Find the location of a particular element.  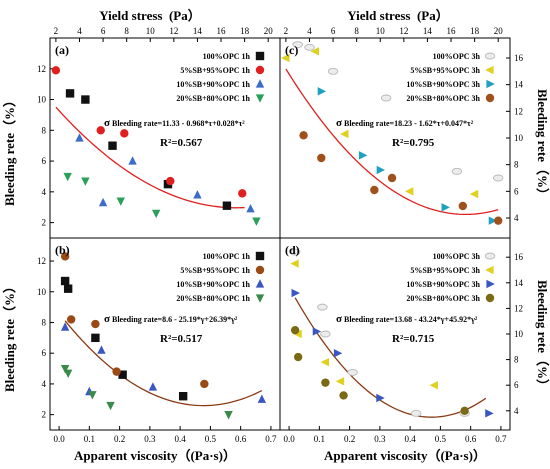

x-tick-label: 14 is located at coordinates (198, 31).